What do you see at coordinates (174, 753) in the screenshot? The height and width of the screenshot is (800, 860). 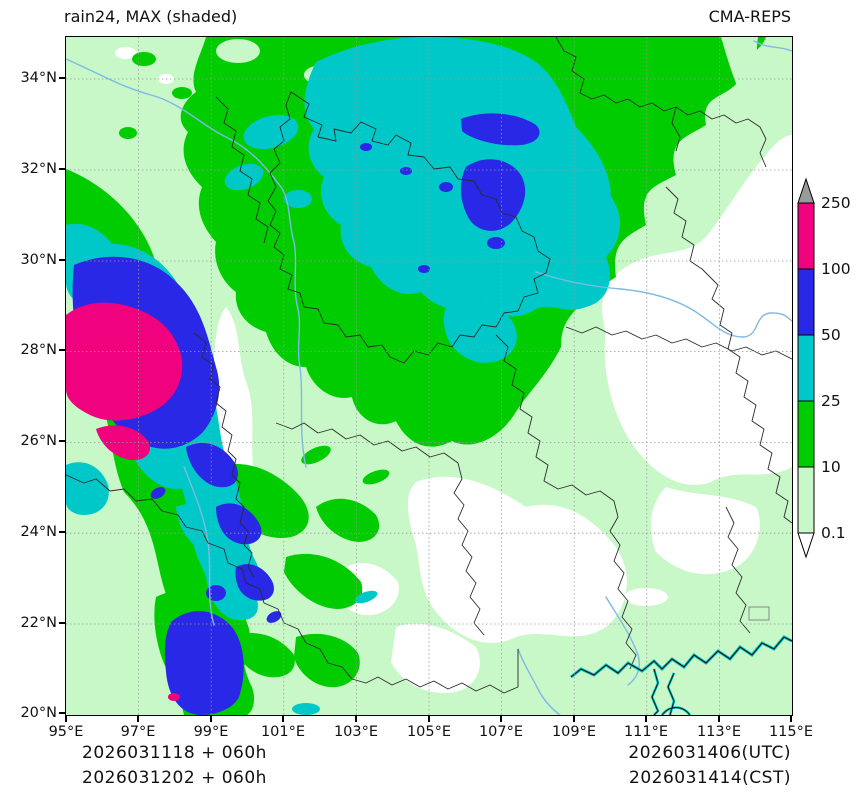 I see `init-time-utc: 2026031118 + 060h` at bounding box center [174, 753].